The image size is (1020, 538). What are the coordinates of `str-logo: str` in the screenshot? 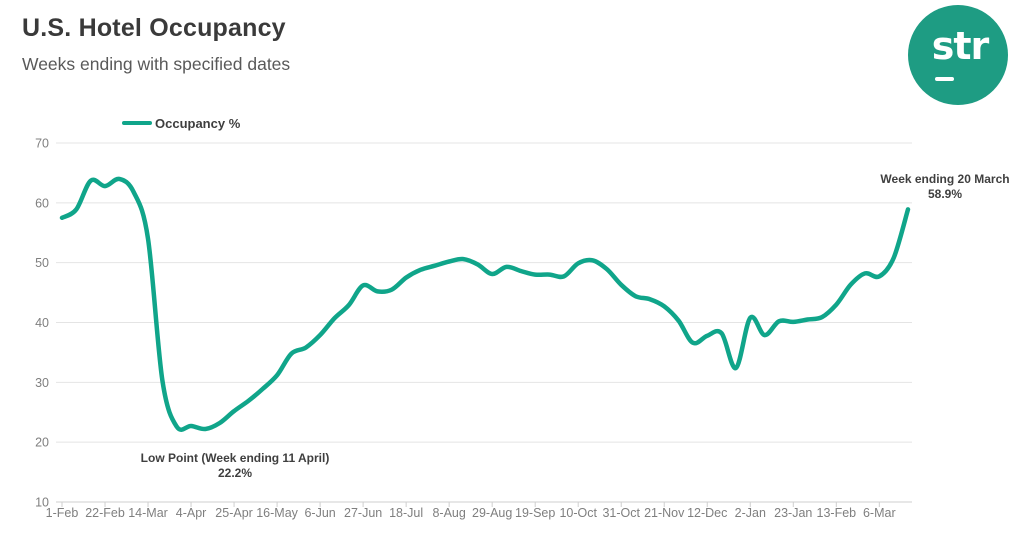 It's located at (958, 55).